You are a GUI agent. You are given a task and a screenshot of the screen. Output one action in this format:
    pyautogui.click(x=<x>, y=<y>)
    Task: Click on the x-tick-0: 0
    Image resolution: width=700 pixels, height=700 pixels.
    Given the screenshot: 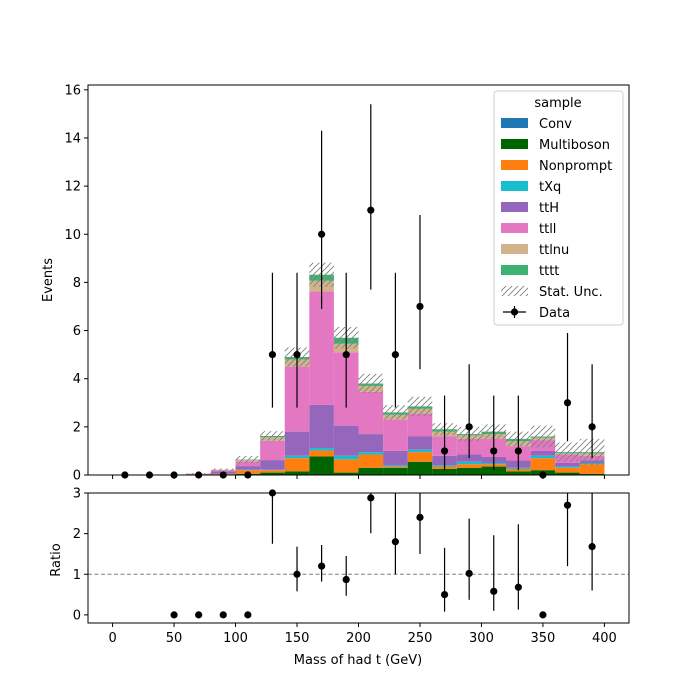 What is the action you would take?
    pyautogui.click(x=112, y=634)
    